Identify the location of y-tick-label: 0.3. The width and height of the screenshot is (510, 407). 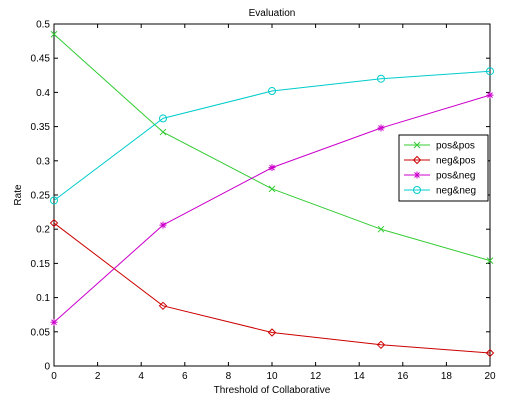
(43, 161).